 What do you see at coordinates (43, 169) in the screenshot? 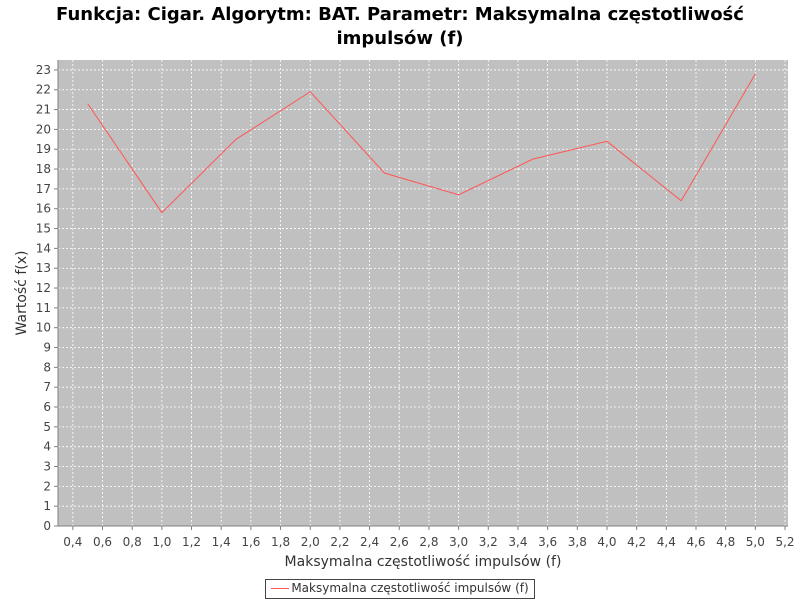
I see `y-tick-label: 18` at bounding box center [43, 169].